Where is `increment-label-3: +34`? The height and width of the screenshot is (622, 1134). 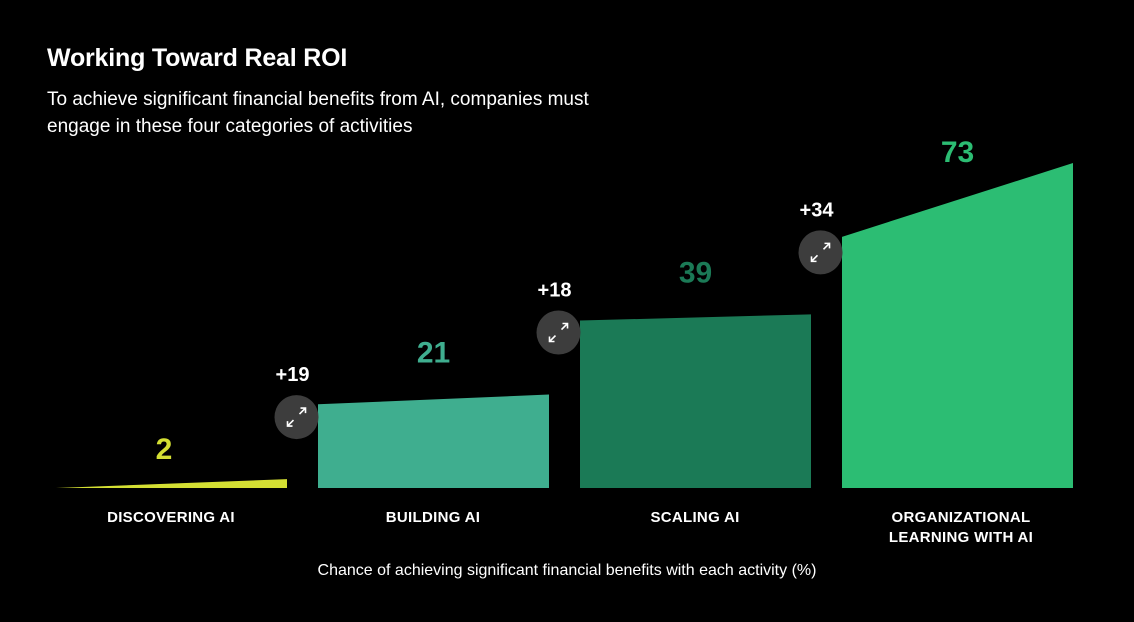
increment-label-3: +34 is located at coordinates (817, 210).